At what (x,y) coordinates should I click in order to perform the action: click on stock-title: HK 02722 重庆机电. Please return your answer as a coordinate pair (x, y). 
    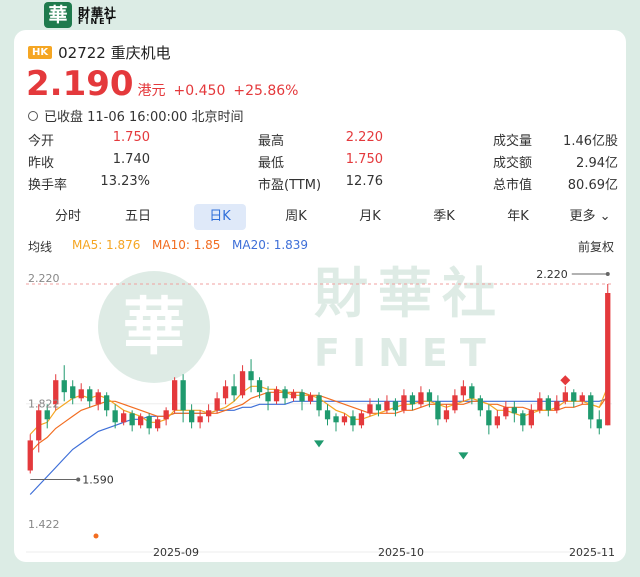
    Looking at the image, I should click on (99, 52).